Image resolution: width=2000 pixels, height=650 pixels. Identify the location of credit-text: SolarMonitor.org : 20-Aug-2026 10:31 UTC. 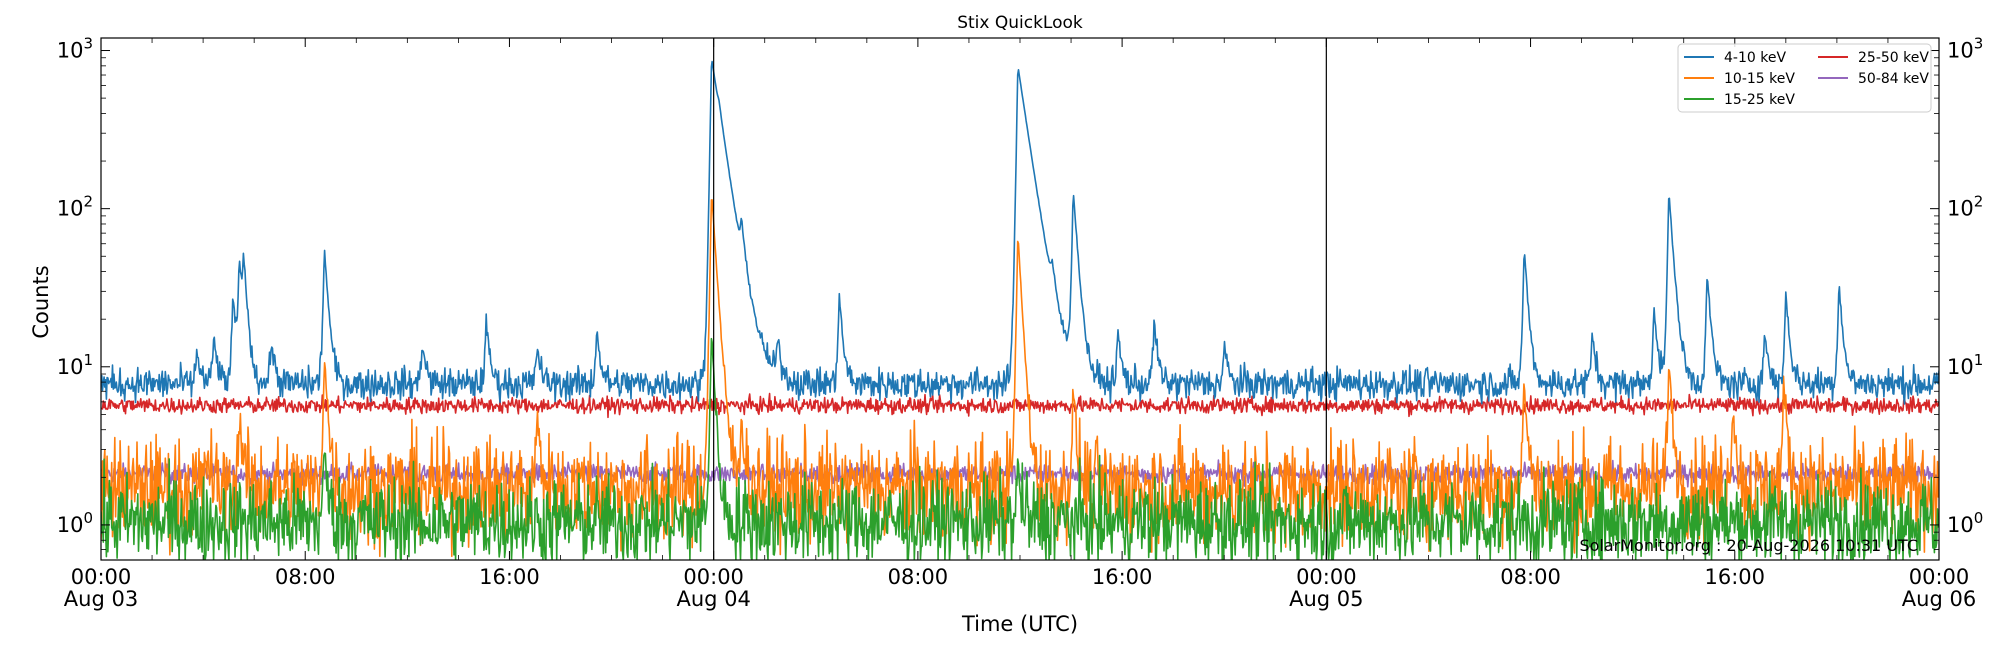
(1748, 545).